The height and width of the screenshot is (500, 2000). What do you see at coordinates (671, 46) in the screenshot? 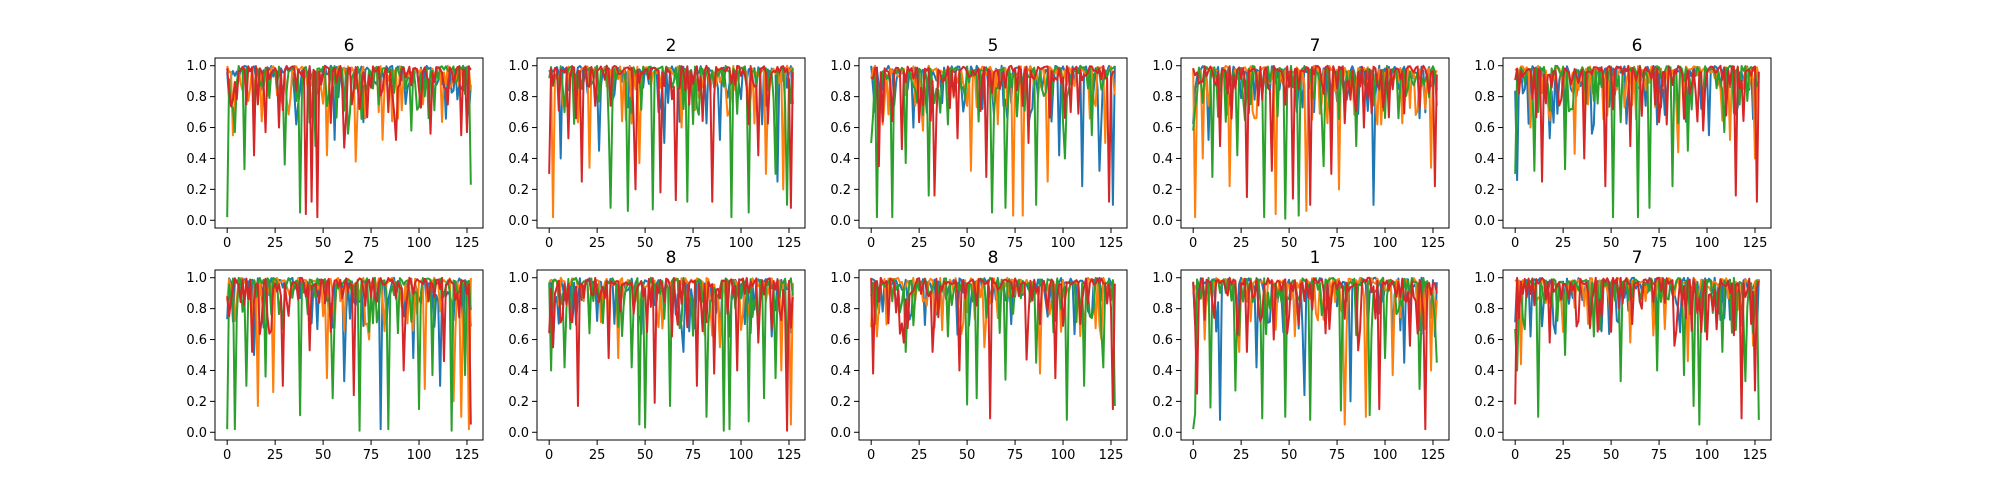
I see `subplot-title: 2` at bounding box center [671, 46].